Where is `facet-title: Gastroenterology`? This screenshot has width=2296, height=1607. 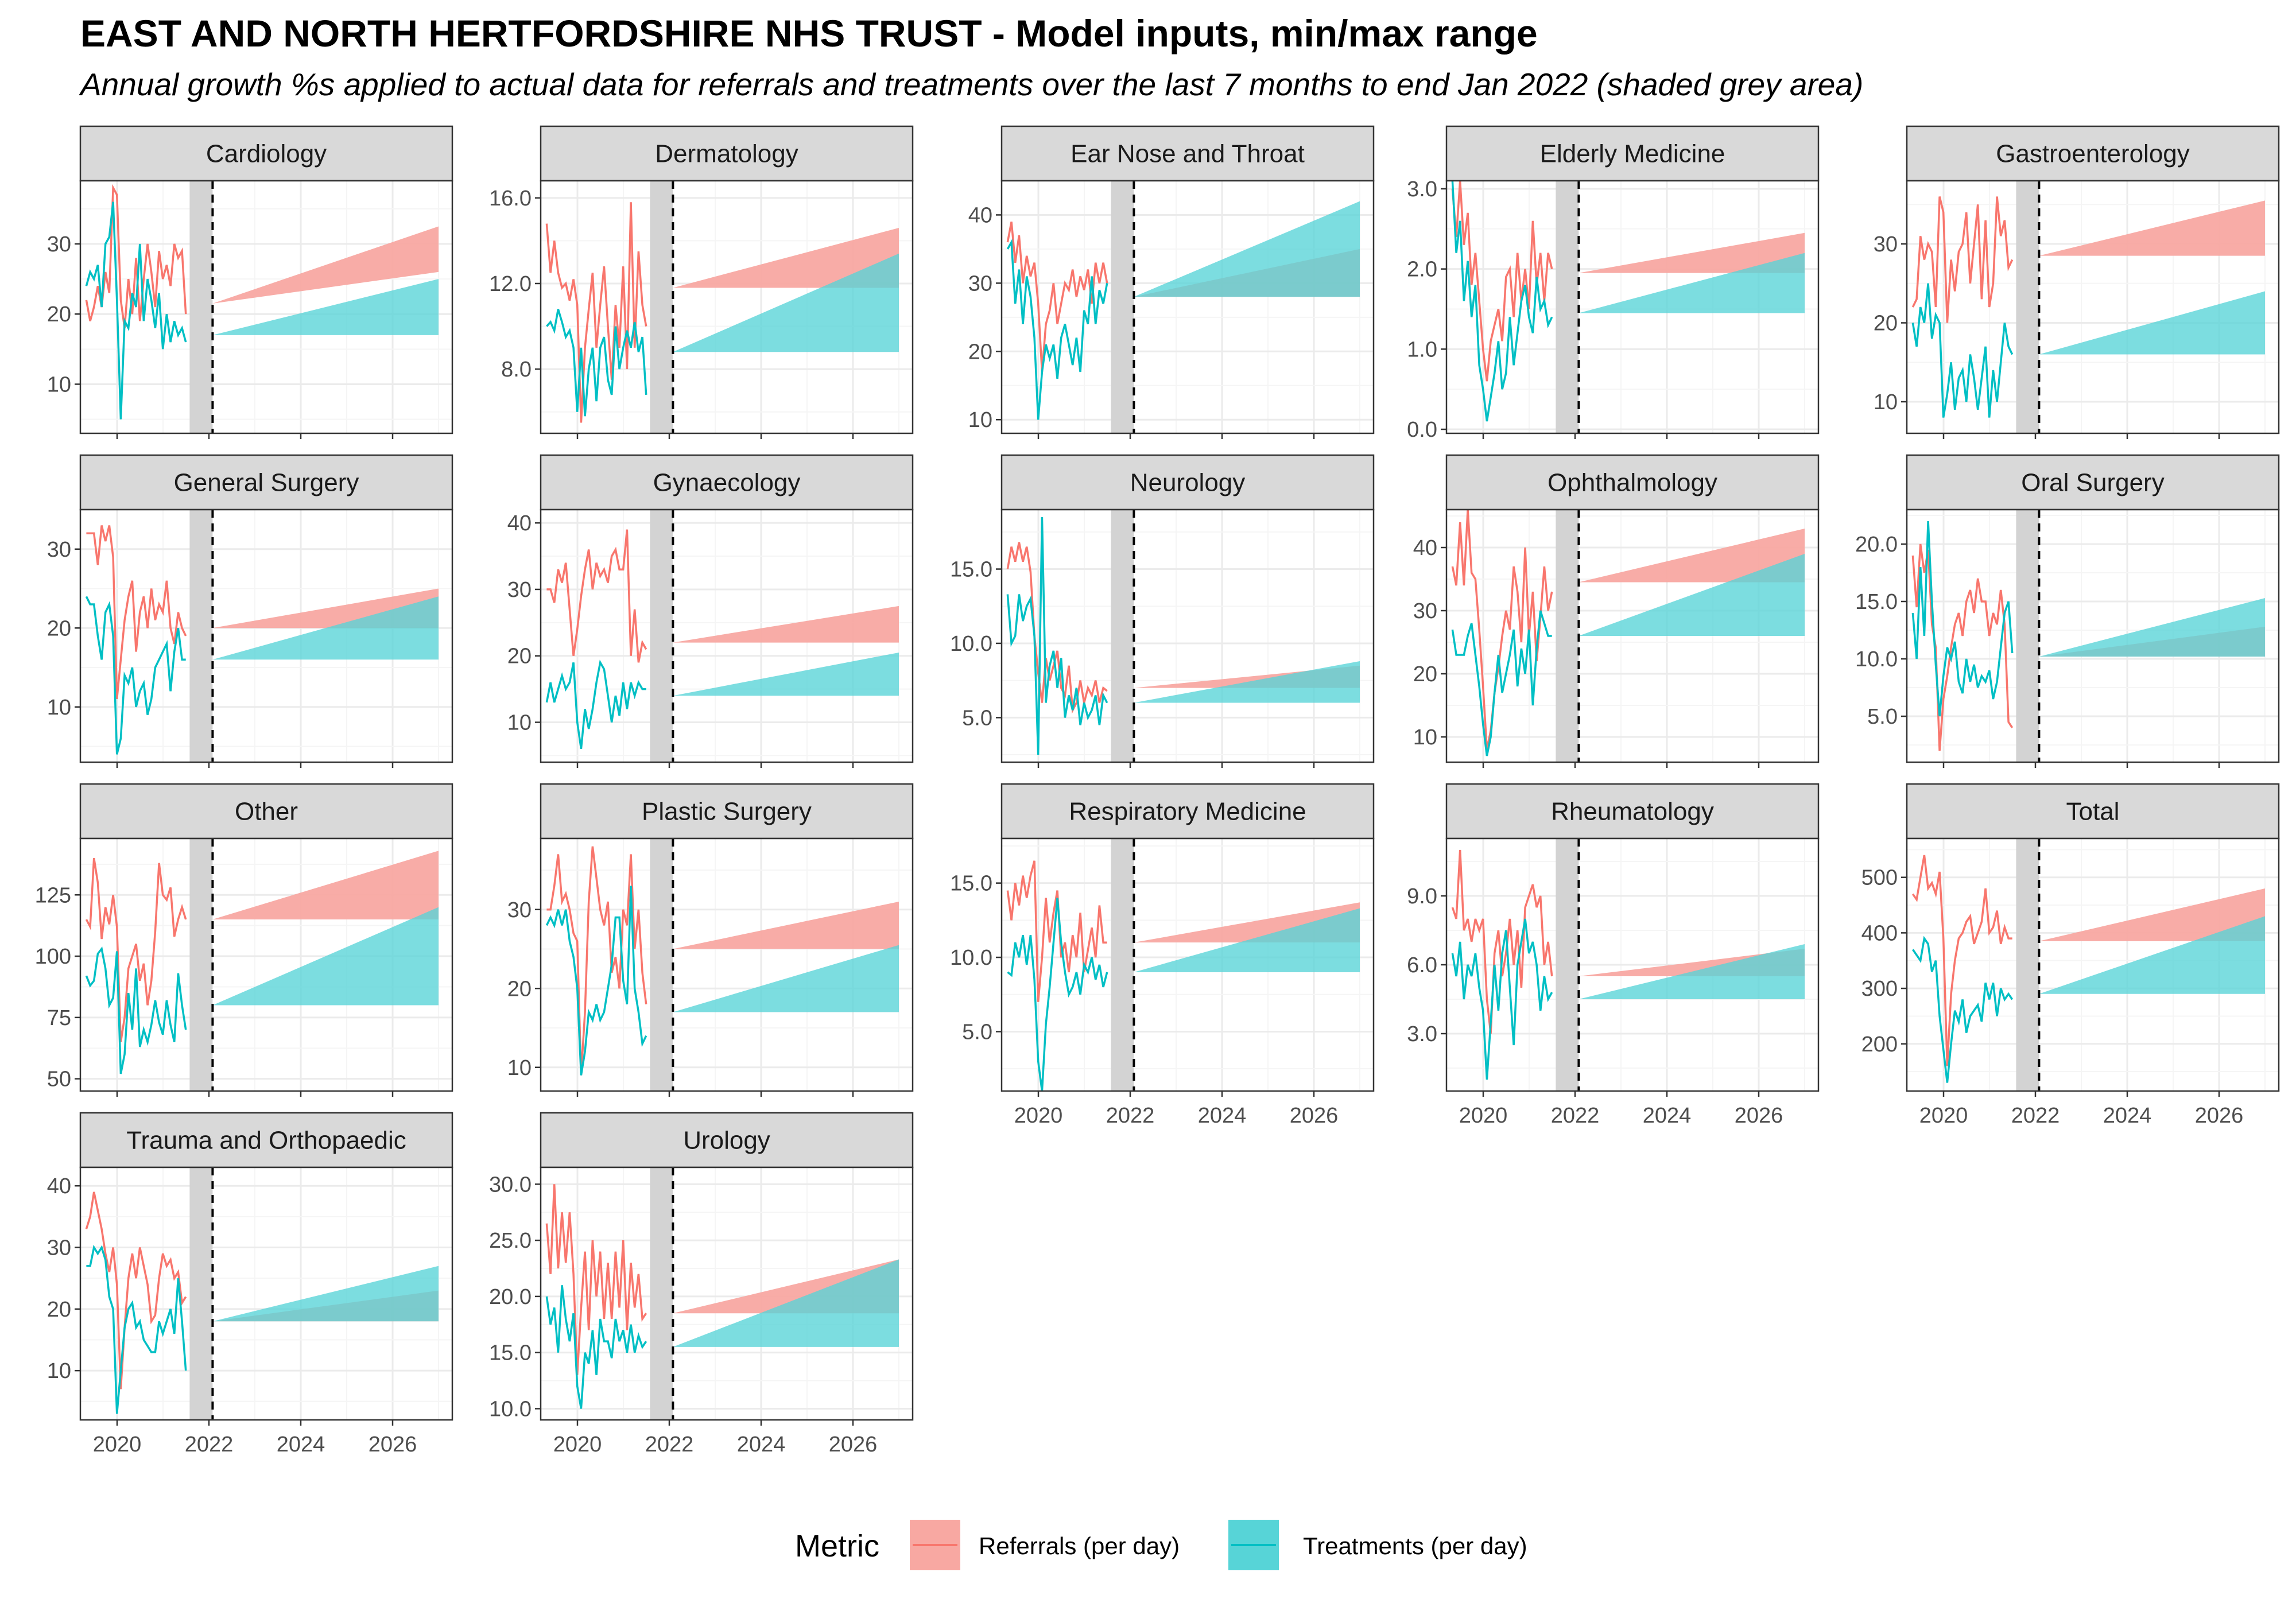 facet-title: Gastroenterology is located at coordinates (2093, 154).